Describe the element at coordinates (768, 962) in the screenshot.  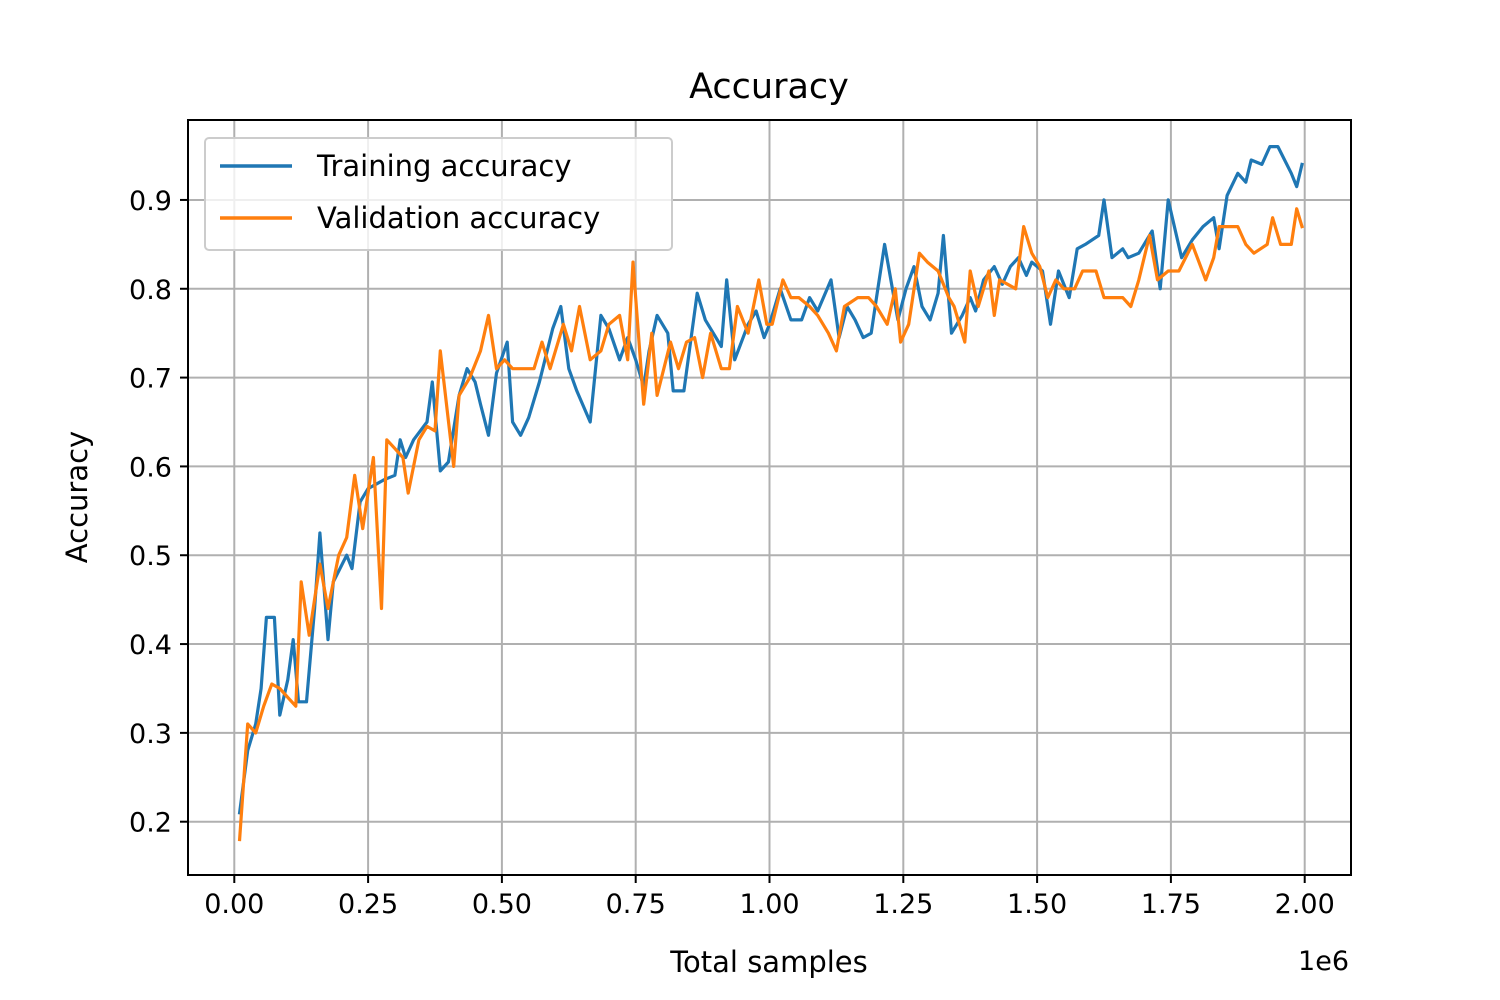
I see `x-axis-title: Total samples` at that location.